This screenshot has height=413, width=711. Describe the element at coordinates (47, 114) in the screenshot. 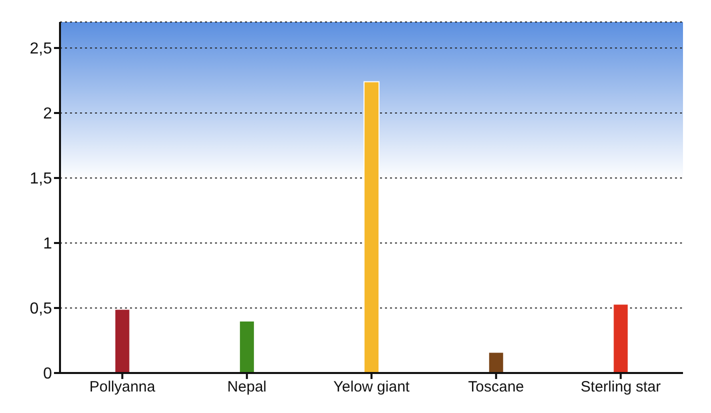

I see `y-tick-label: 2` at that location.